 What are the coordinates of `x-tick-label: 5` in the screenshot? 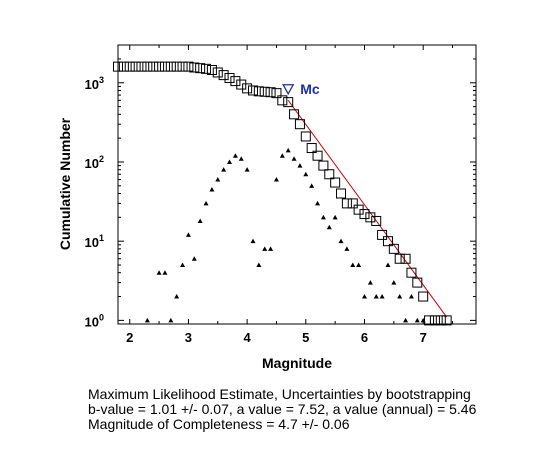 It's located at (305, 337).